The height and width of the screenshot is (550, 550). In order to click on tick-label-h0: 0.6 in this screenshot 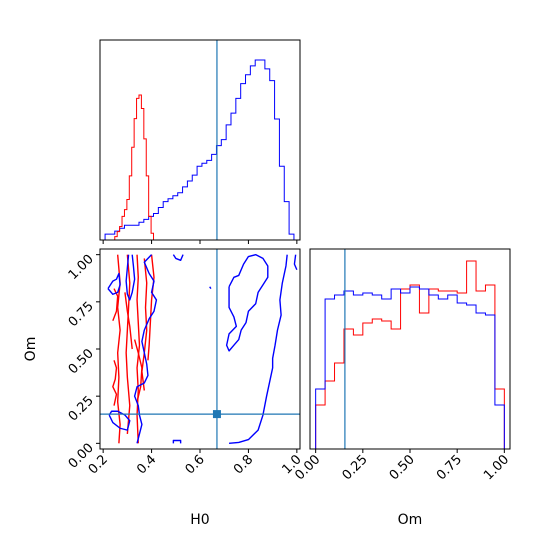, I will do `click(195, 464)`.